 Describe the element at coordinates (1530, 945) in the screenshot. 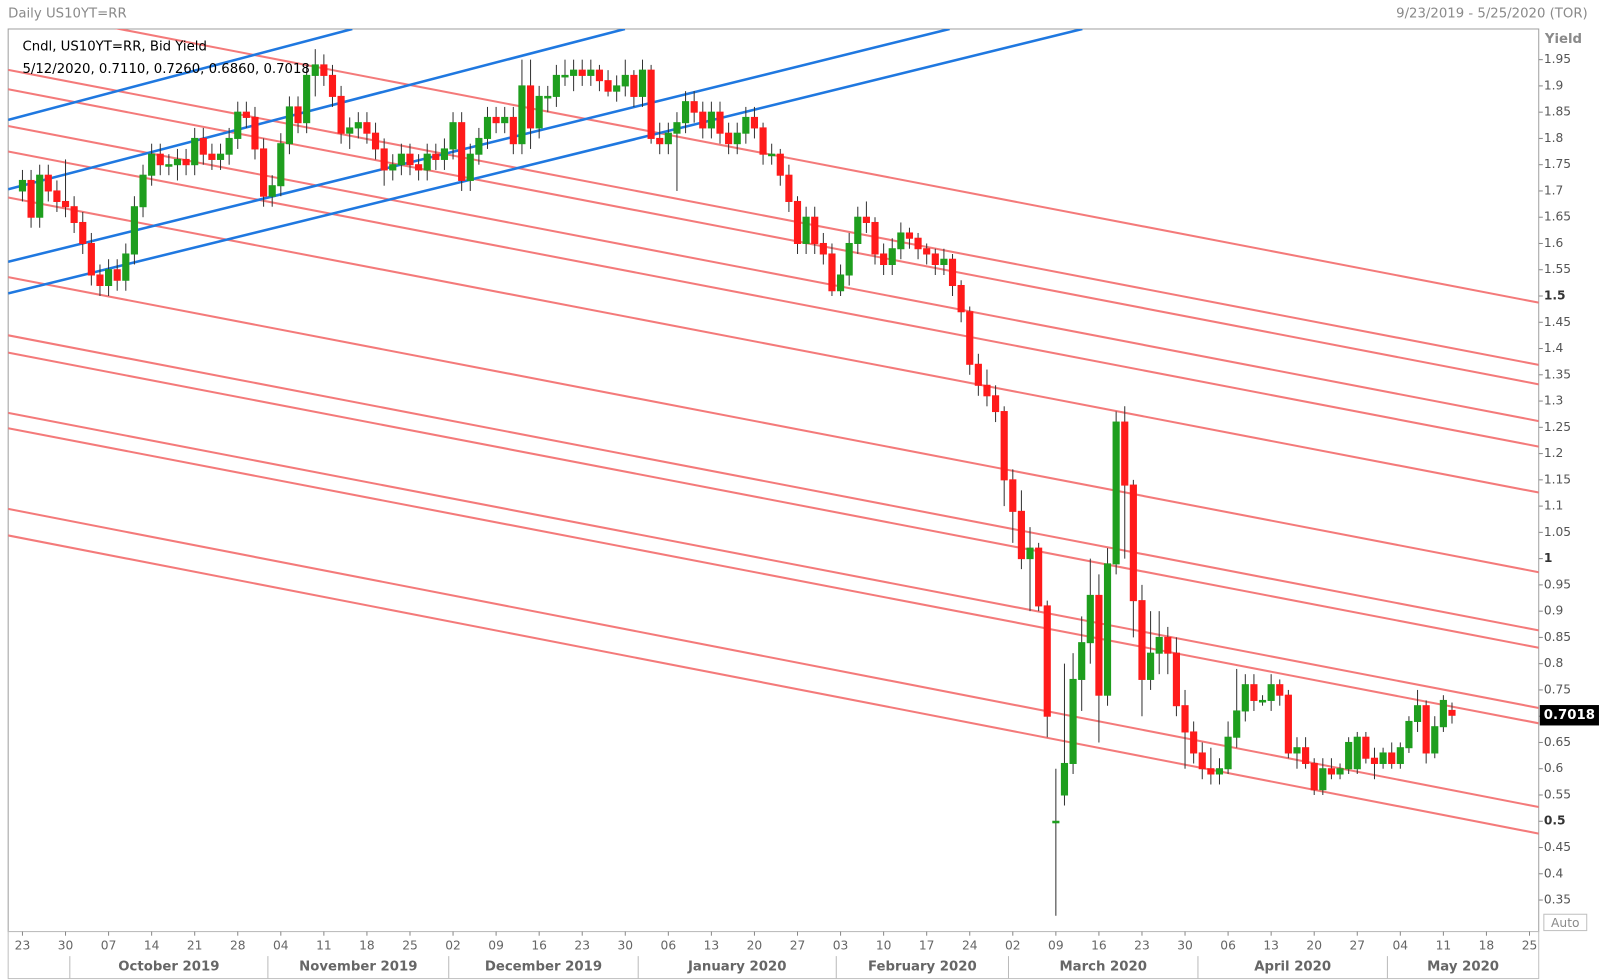

I see `x-tick-label: 25` at that location.